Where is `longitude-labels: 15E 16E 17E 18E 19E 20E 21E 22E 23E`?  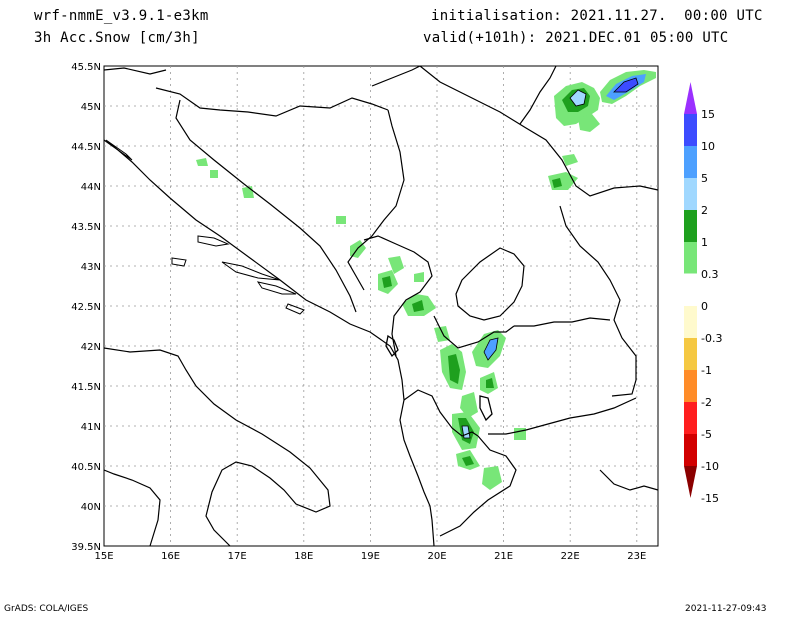
longitude-labels: 15E 16E 17E 18E 19E 20E 21E 22E 23E is located at coordinates (370, 556).